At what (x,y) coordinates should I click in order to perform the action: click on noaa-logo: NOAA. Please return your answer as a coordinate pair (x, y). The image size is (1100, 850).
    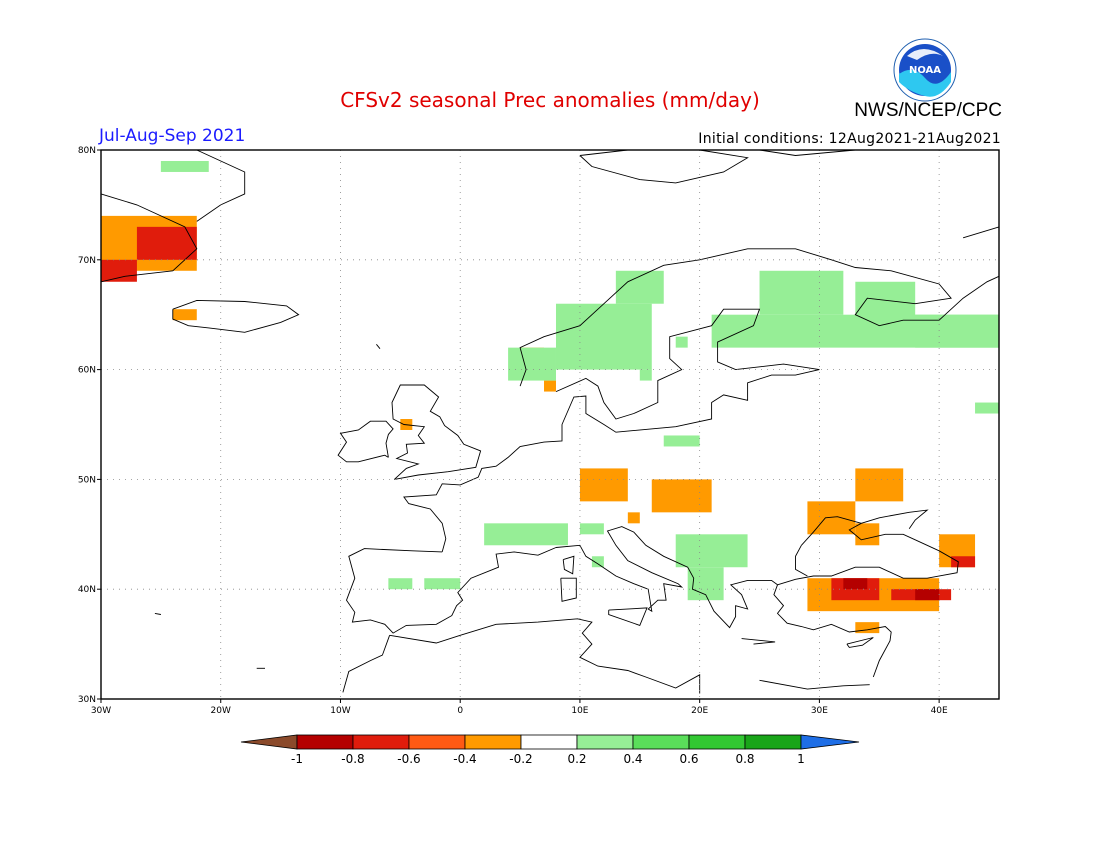
    Looking at the image, I should click on (925, 70).